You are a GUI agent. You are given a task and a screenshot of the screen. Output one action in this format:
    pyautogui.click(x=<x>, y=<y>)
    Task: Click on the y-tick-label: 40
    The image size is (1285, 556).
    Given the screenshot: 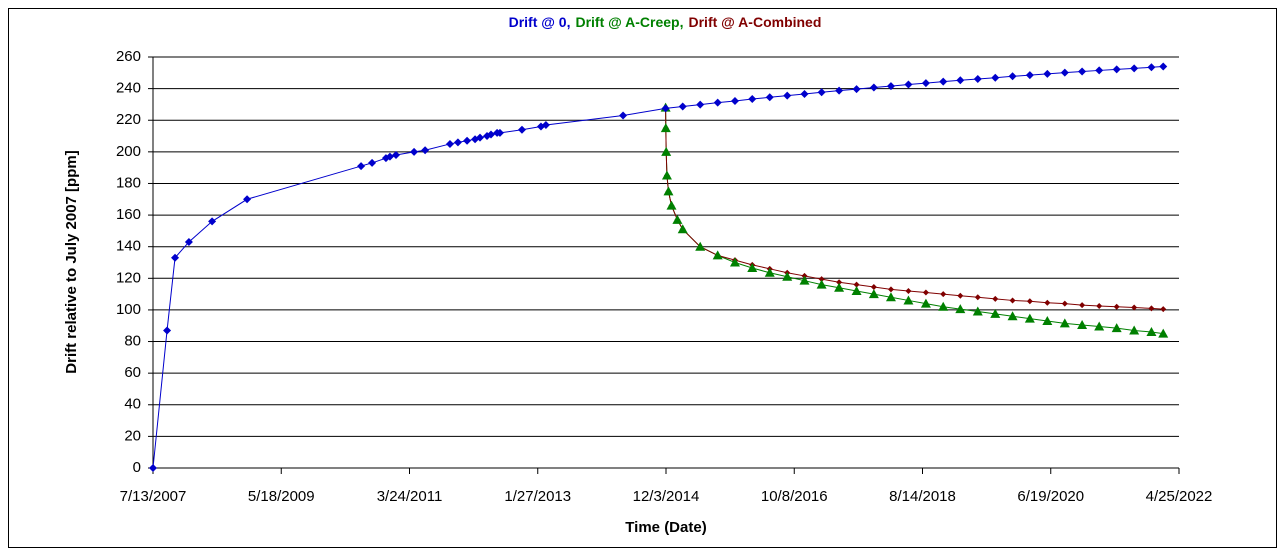 What is the action you would take?
    pyautogui.click(x=132, y=404)
    